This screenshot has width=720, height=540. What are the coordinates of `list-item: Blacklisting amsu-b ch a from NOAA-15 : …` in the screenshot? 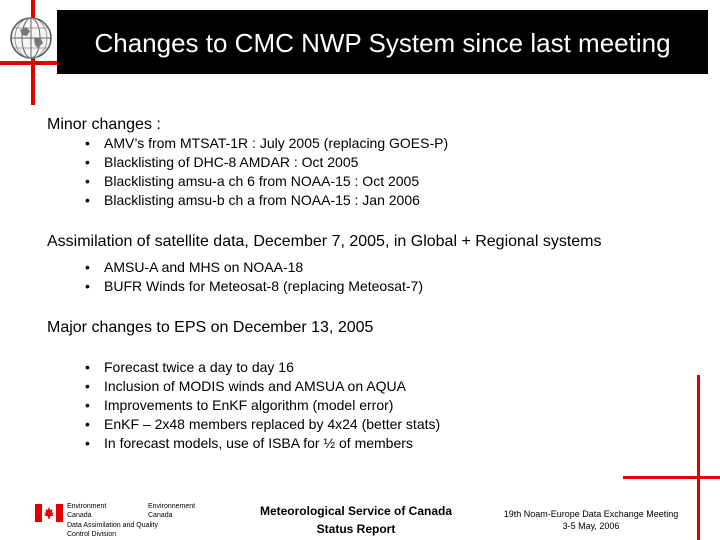 It's located at (266, 200).